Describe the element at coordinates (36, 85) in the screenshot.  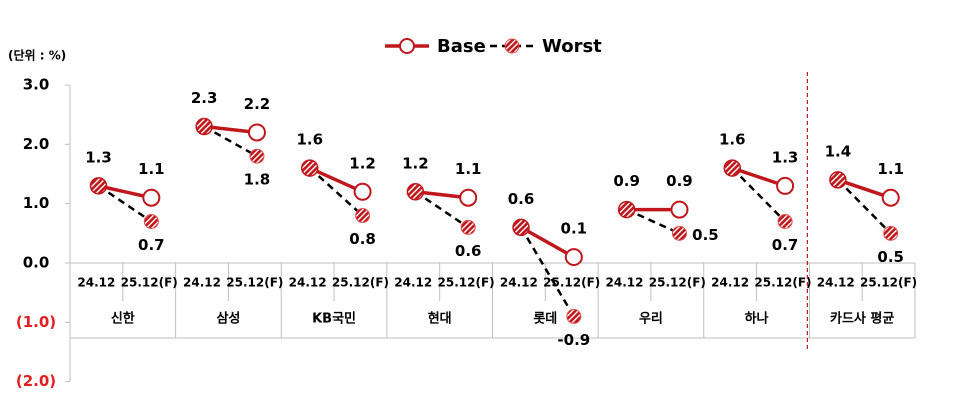
I see `y-tick-label: 3.0` at that location.